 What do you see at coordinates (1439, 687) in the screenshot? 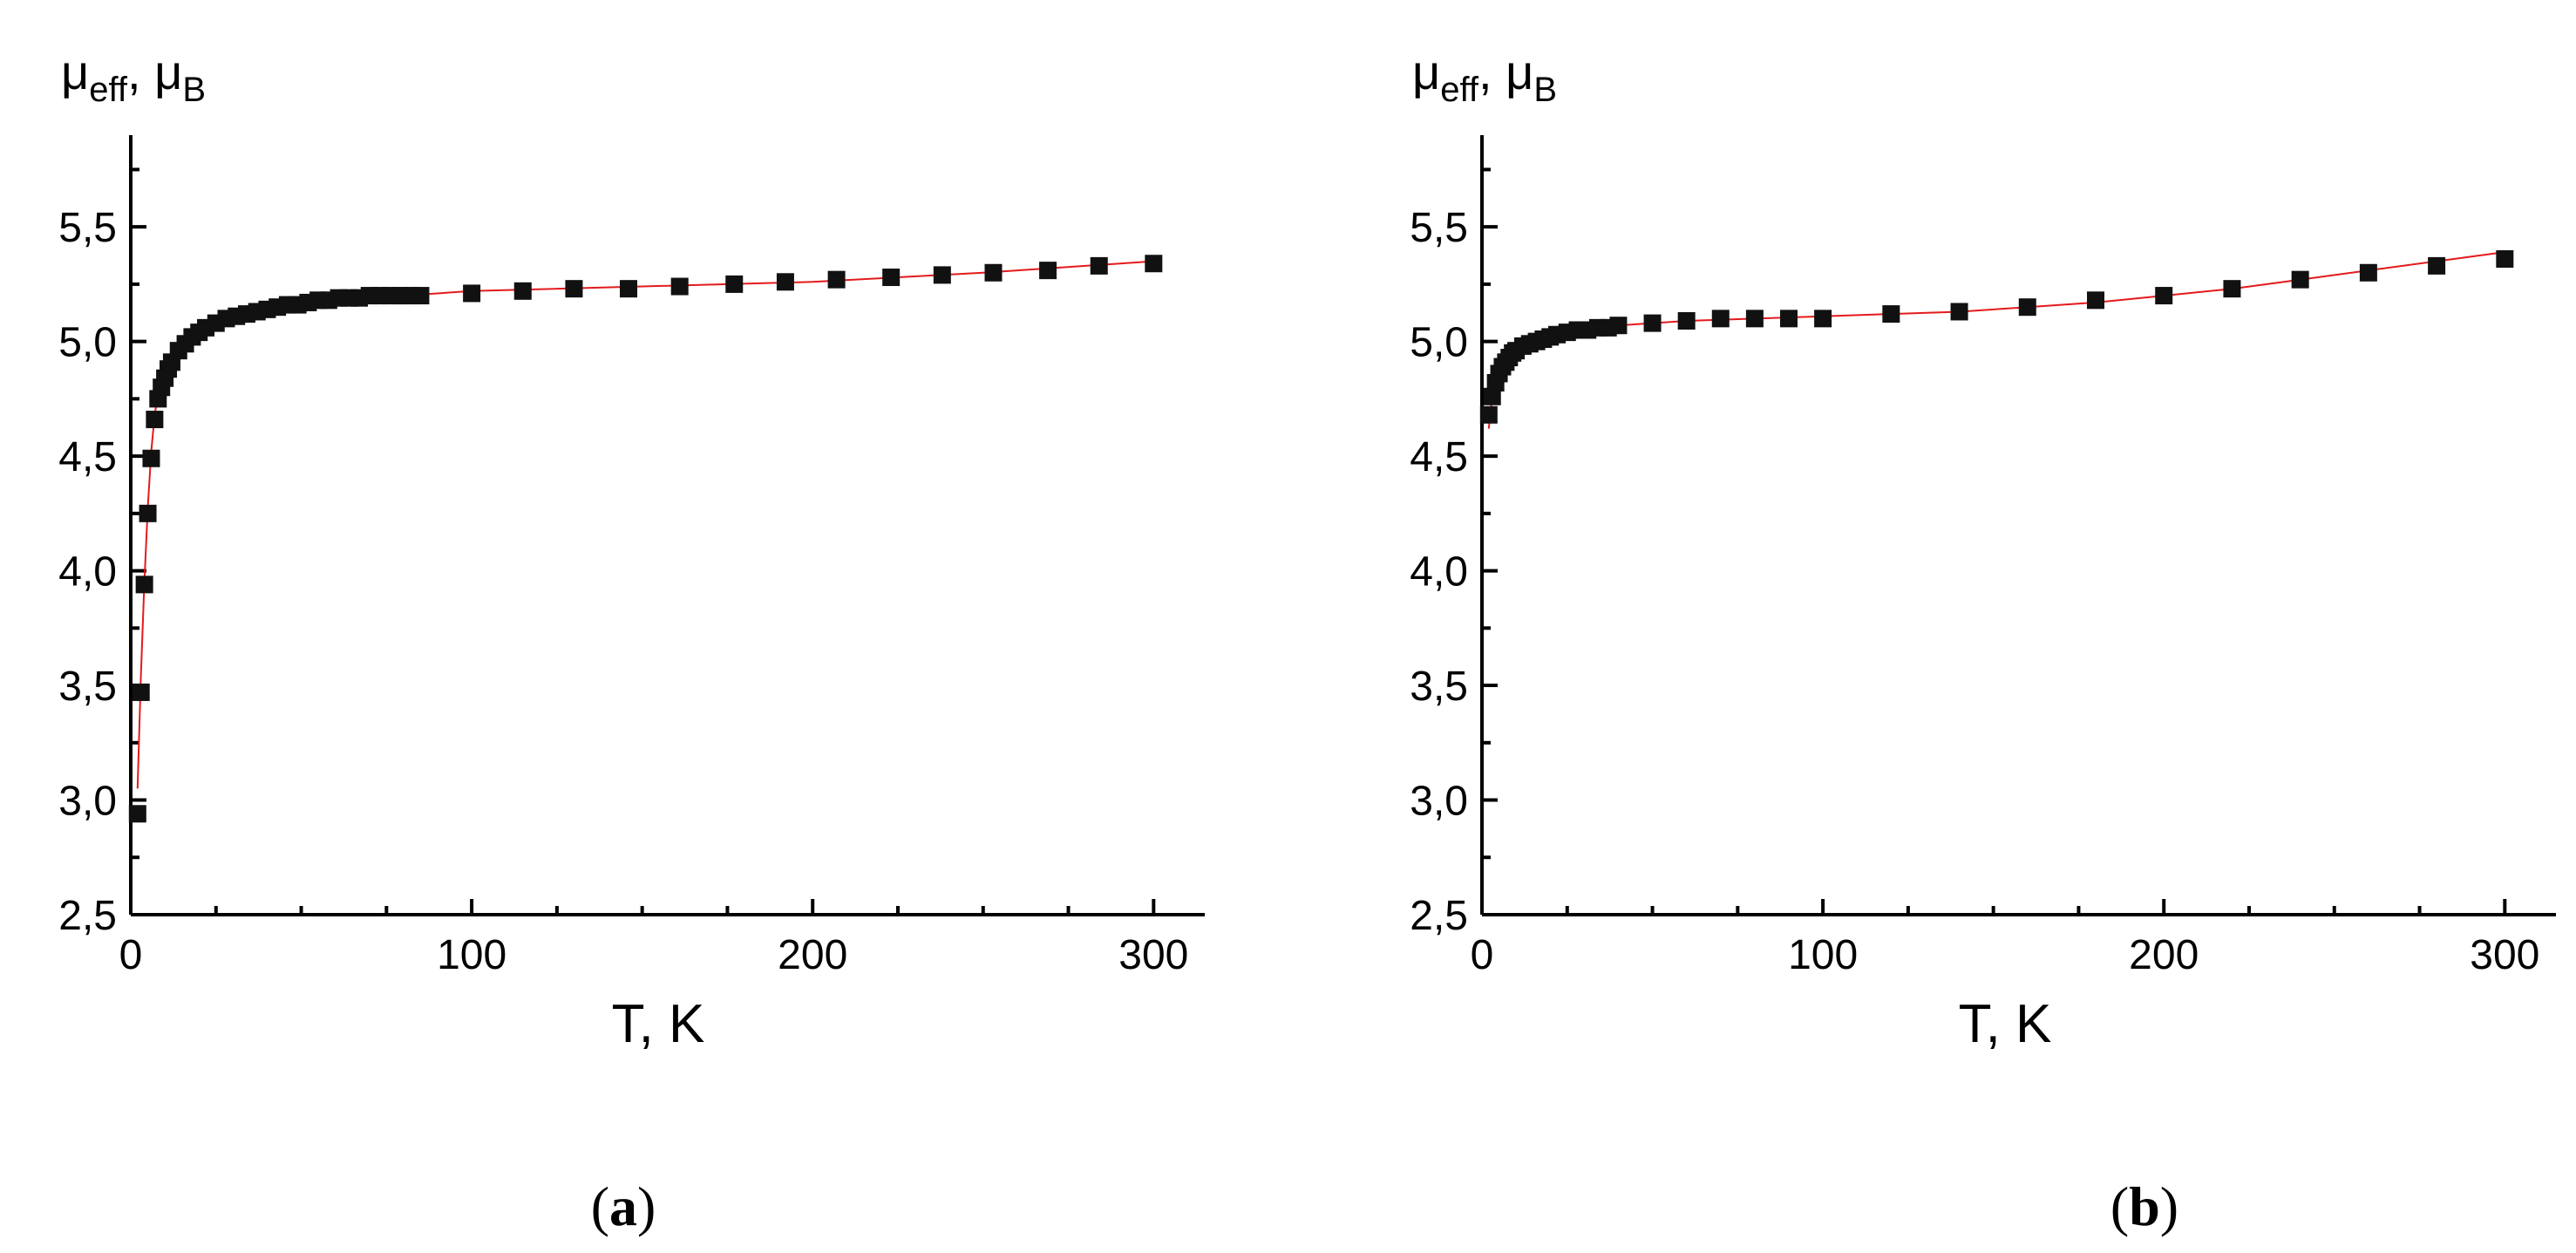
I see `y-tick-label-b: 3,5` at bounding box center [1439, 687].